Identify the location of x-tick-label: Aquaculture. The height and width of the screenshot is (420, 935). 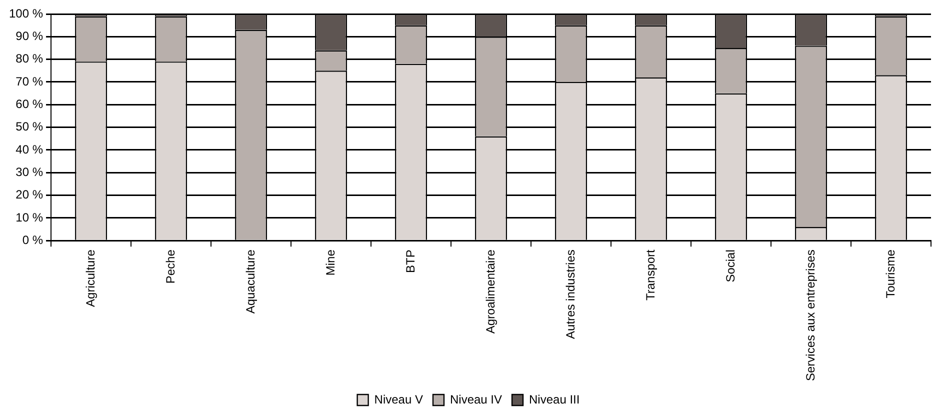
(250, 281).